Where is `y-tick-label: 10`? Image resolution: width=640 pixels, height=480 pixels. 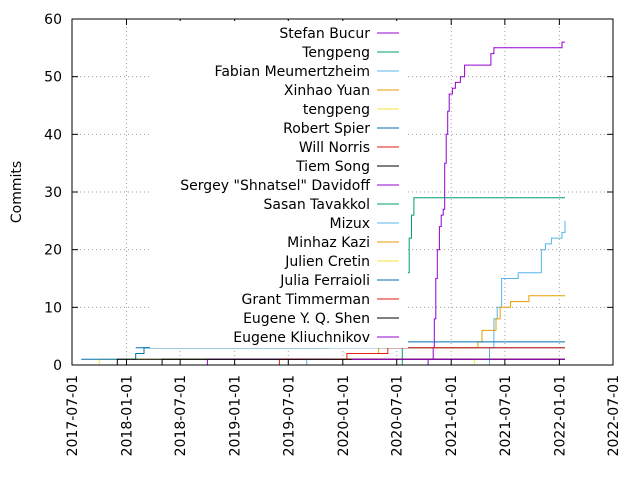 y-tick-label: 10 is located at coordinates (53, 308).